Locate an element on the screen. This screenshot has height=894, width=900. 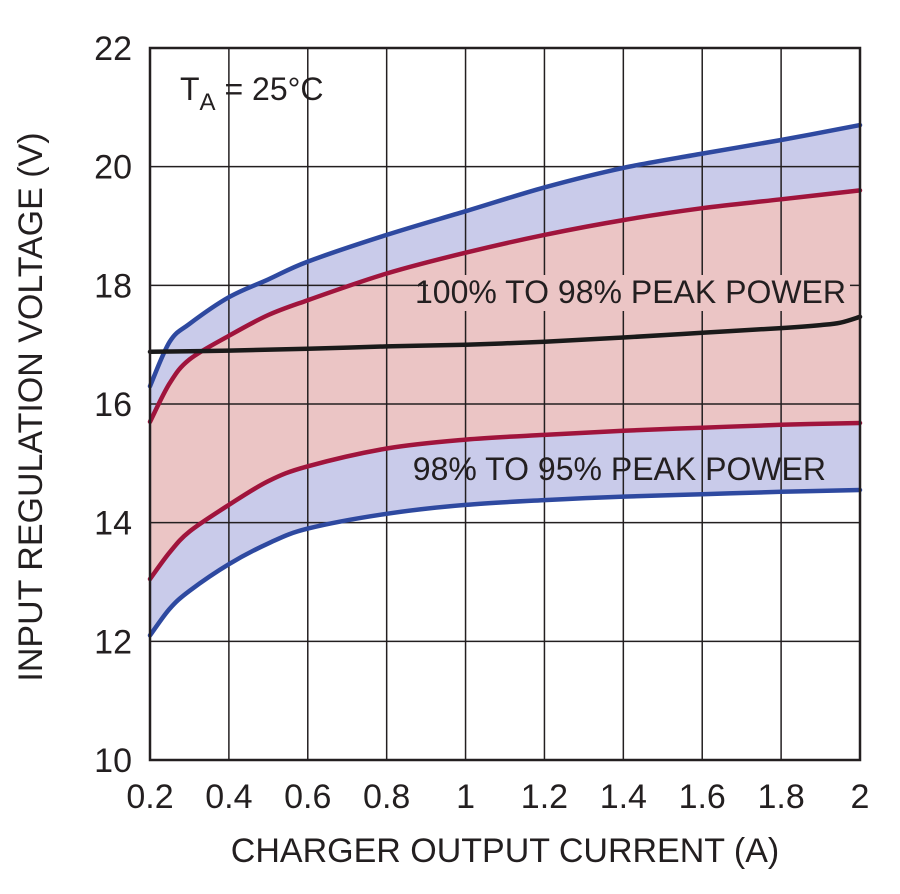
band-outer-label: 98% TO 95% PEAK POWER is located at coordinates (619, 469).